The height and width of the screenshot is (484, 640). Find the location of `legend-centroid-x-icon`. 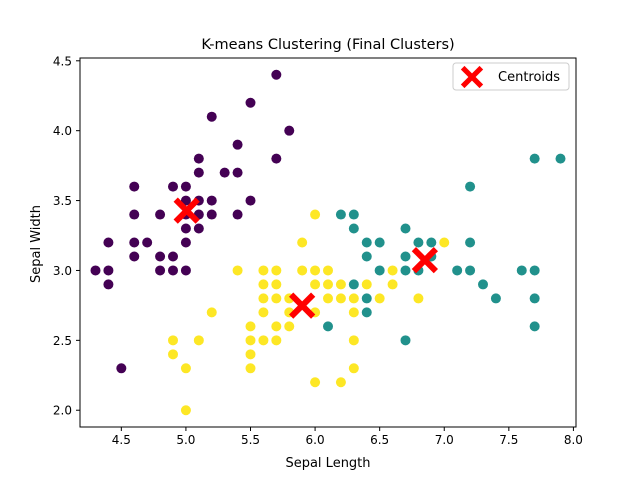

legend-centroid-x-icon is located at coordinates (472, 77).